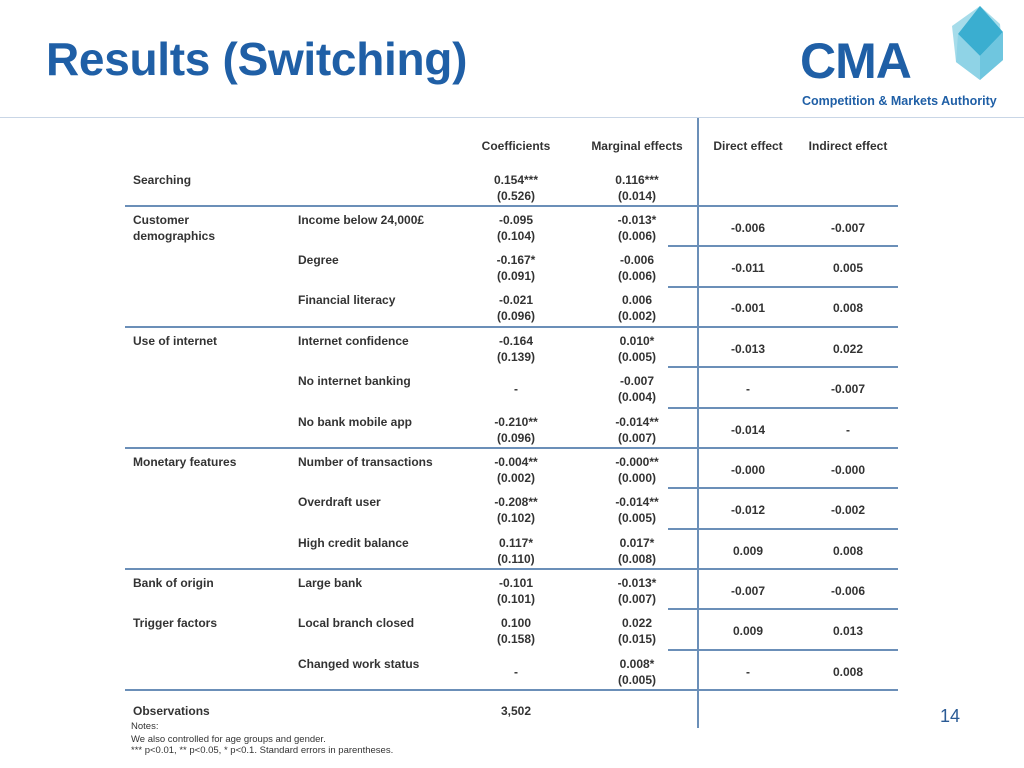 This screenshot has width=1024, height=768. Describe the element at coordinates (516, 146) in the screenshot. I see `column-header: Coefficients` at that location.